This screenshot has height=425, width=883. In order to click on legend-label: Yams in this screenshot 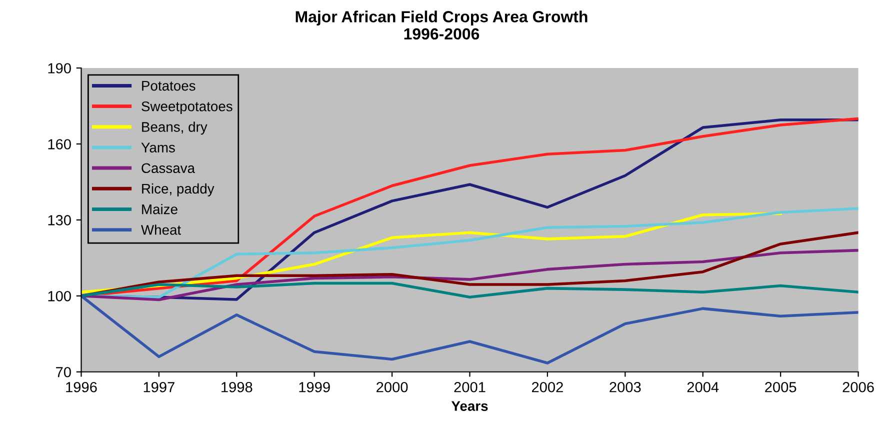, I will do `click(158, 147)`.